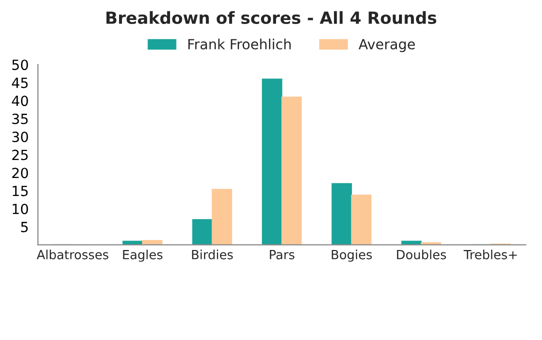 The image size is (542, 340). Describe the element at coordinates (352, 256) in the screenshot. I see `x-tick-label: Bogies` at that location.